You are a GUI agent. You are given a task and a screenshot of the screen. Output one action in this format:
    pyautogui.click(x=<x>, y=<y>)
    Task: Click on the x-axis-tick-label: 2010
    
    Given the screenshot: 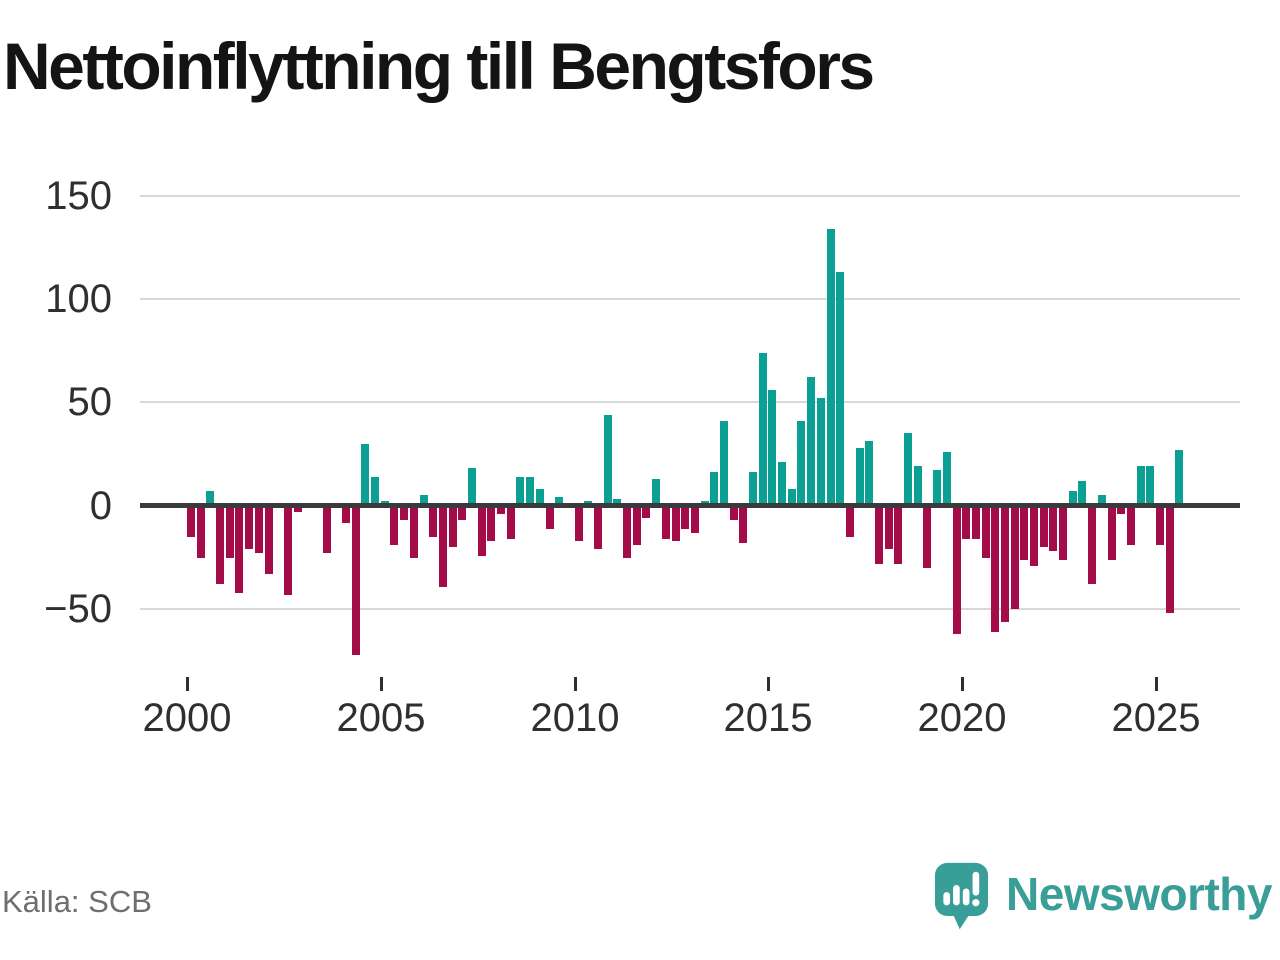 What is the action you would take?
    pyautogui.click(x=575, y=718)
    